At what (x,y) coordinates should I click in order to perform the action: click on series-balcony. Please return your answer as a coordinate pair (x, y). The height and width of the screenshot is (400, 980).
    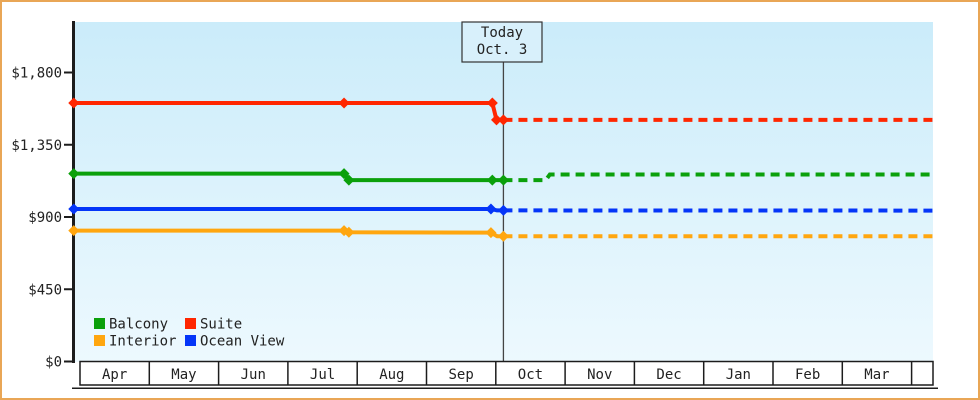
    Looking at the image, I should click on (501, 177).